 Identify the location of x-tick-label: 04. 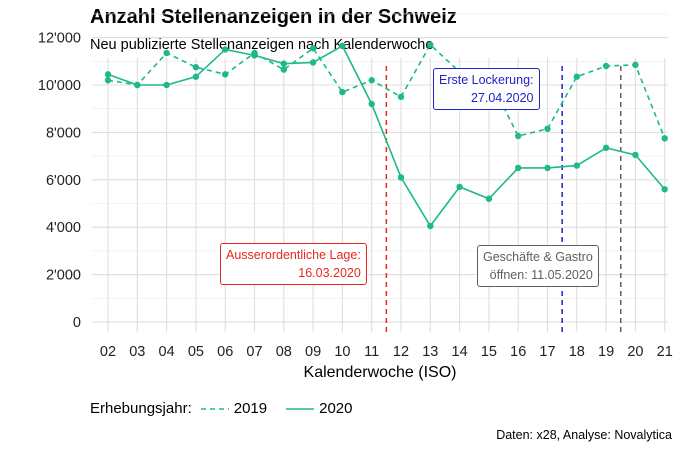
(167, 352).